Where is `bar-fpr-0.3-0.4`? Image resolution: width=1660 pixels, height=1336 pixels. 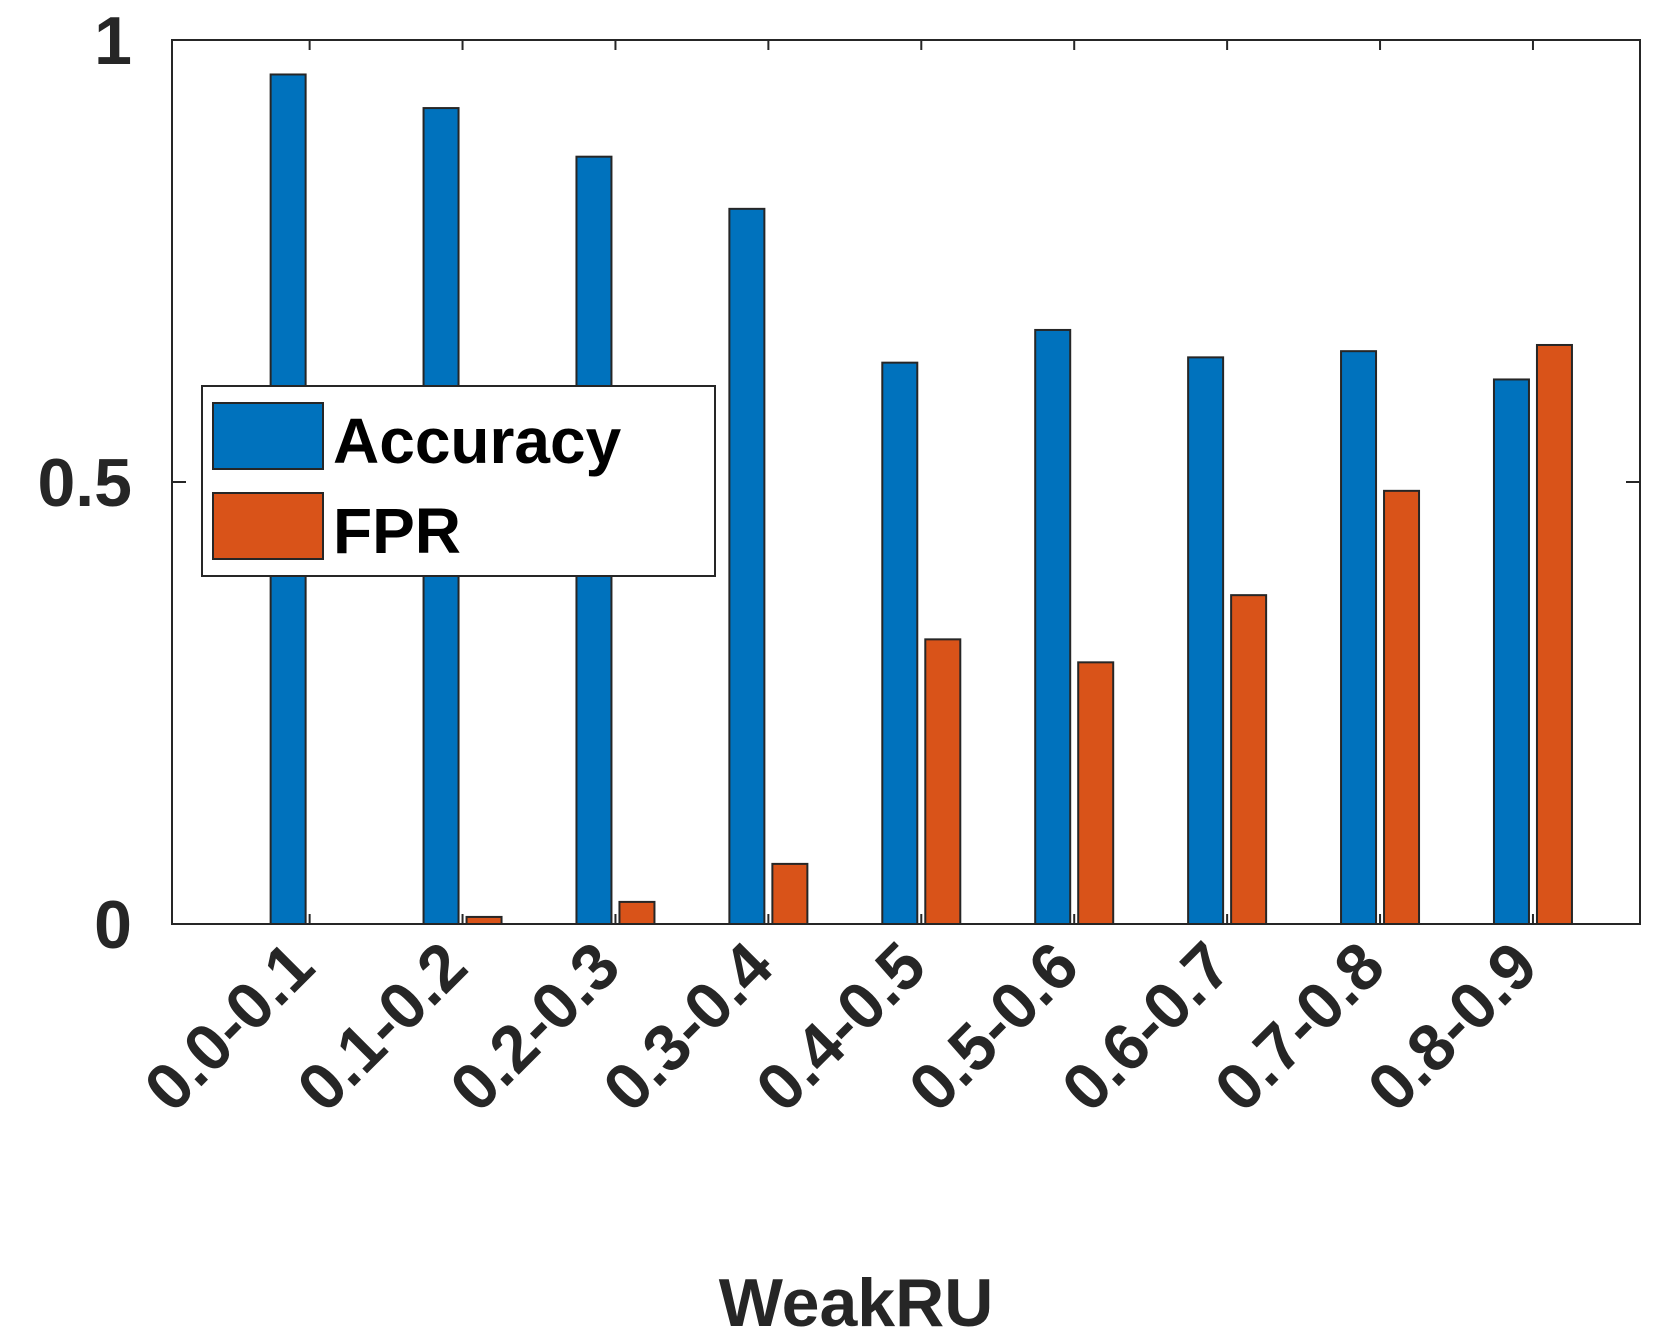 bar-fpr-0.3-0.4 is located at coordinates (790, 893).